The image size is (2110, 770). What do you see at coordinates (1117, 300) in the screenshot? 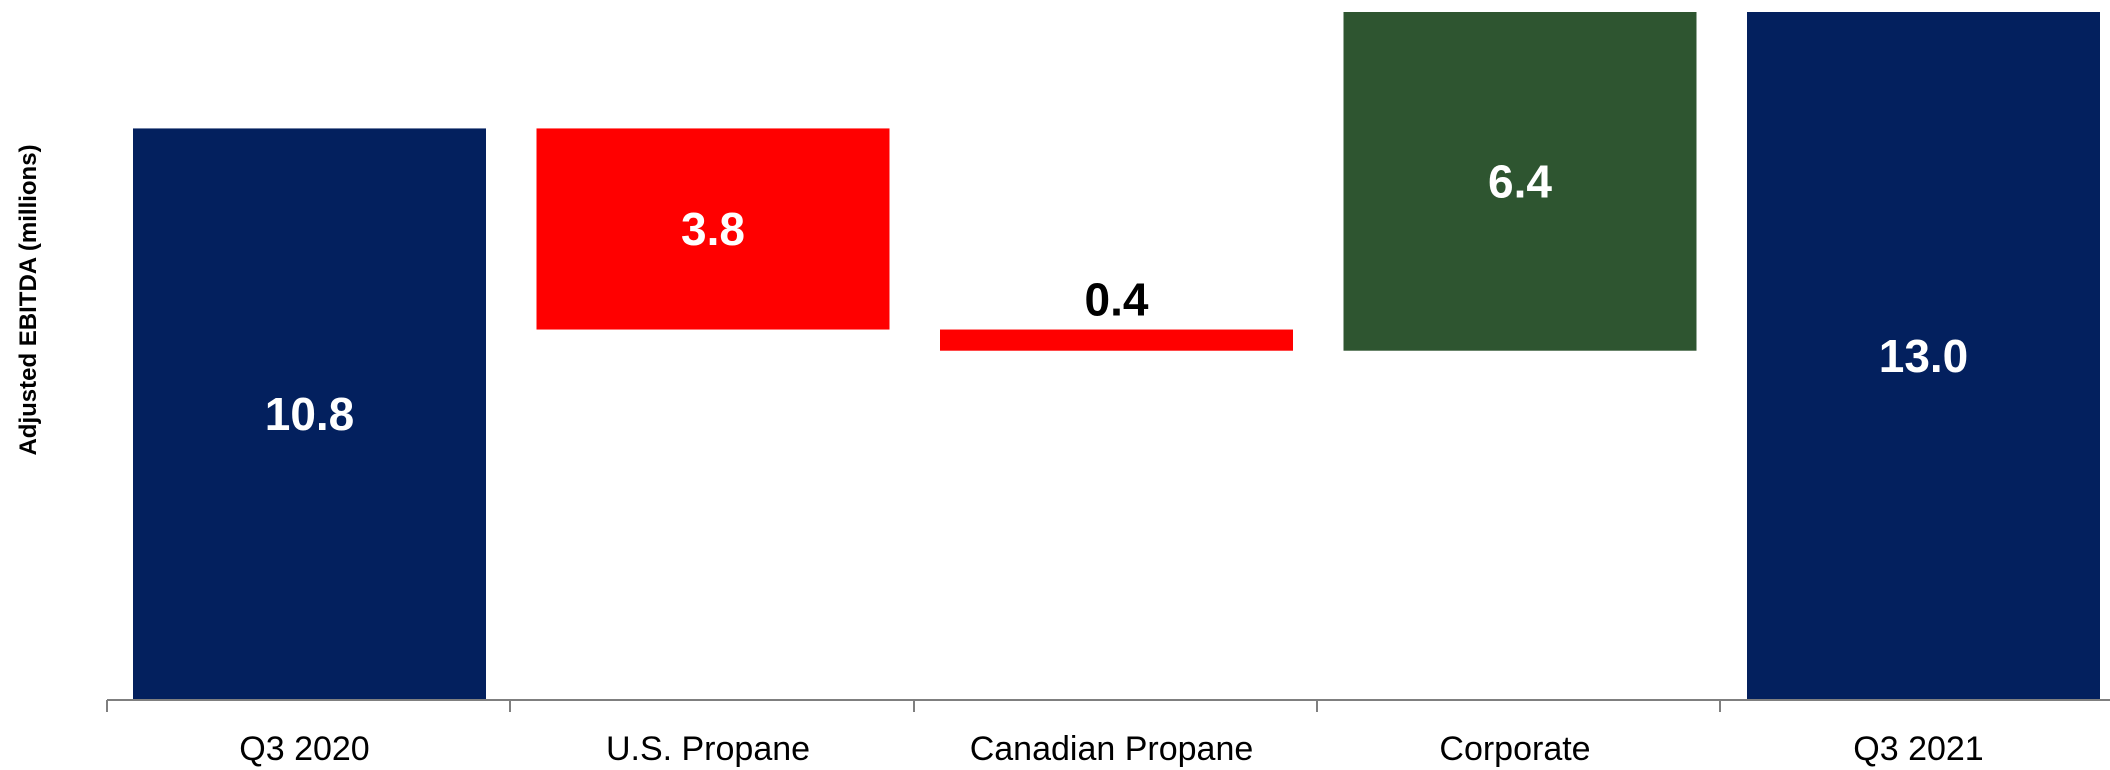
I see `value-label-canadian-propane: 0.4` at bounding box center [1117, 300].